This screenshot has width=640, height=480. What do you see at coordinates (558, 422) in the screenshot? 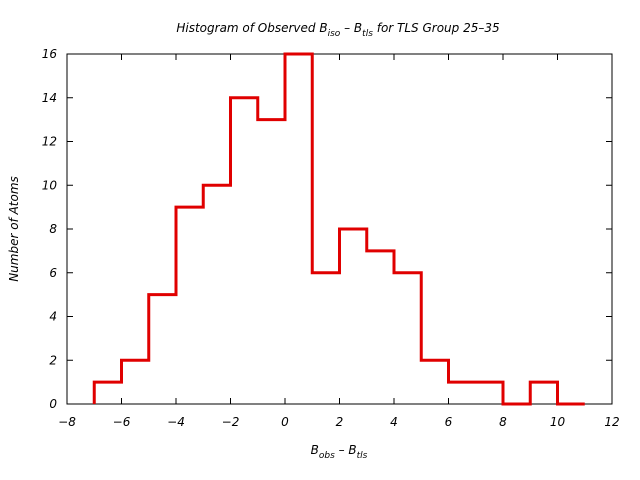
I see `x-tick-label: 10` at bounding box center [558, 422].